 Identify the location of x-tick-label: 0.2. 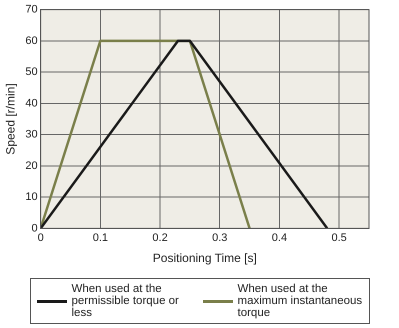
(160, 238).